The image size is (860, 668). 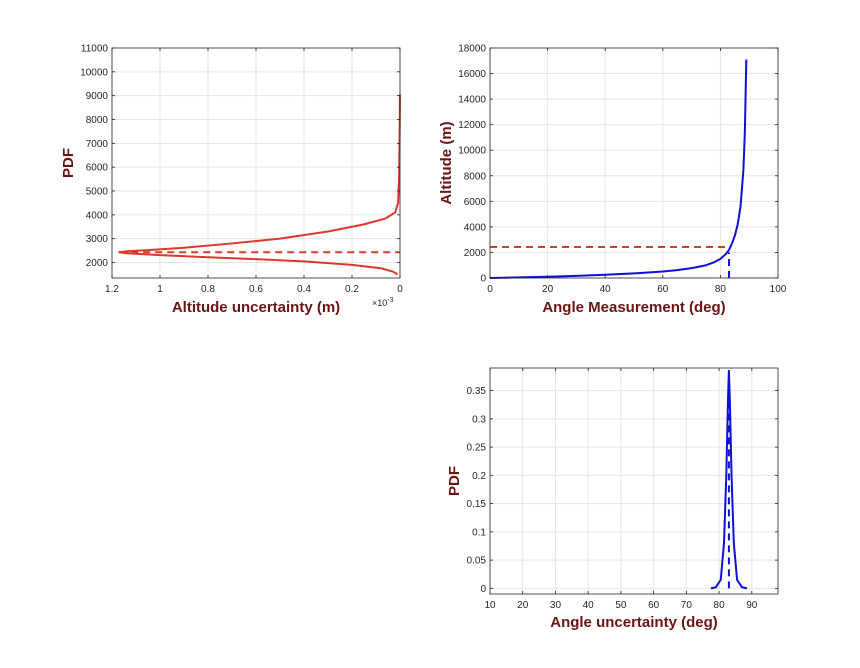 What do you see at coordinates (687, 605) in the screenshot?
I see `x-tick-label: 70` at bounding box center [687, 605].